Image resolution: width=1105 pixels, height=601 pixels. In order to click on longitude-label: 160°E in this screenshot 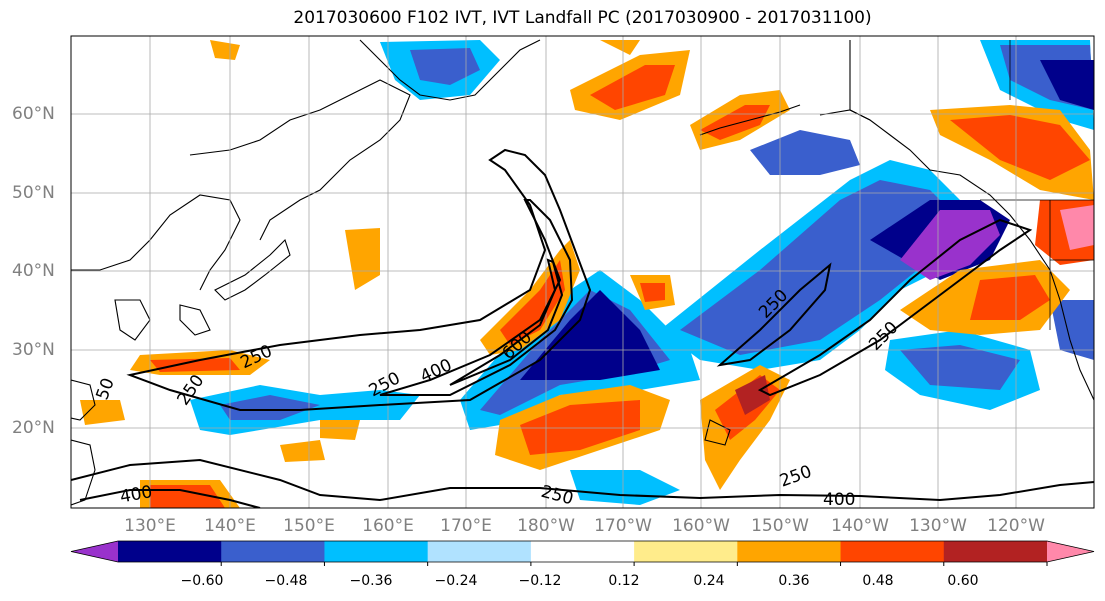, I will do `click(388, 526)`.